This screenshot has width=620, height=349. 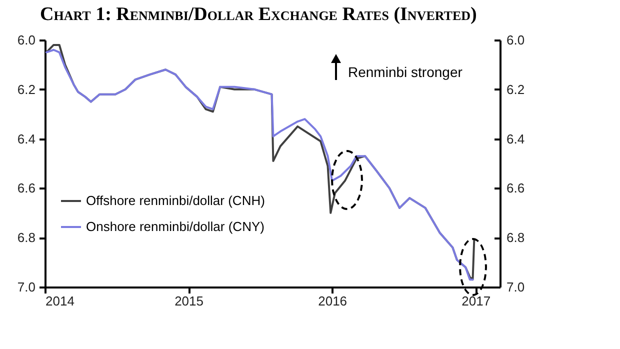 I want to click on annotation: Renminbi stronger, so click(x=405, y=72).